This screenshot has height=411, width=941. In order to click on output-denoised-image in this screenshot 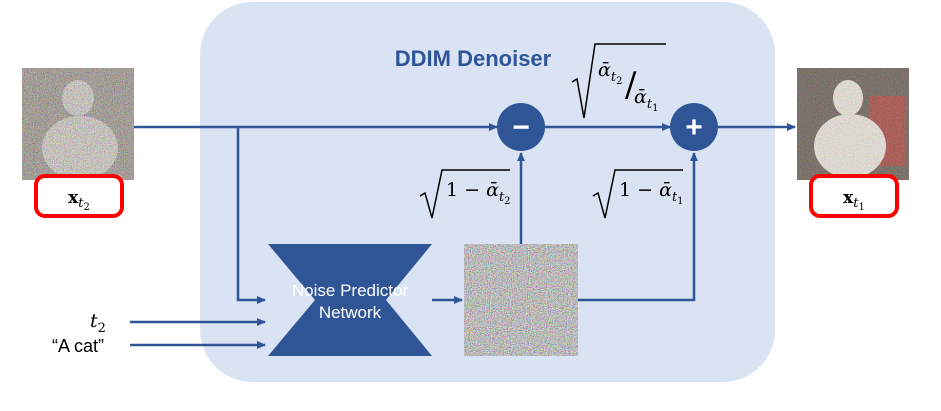, I will do `click(853, 124)`.